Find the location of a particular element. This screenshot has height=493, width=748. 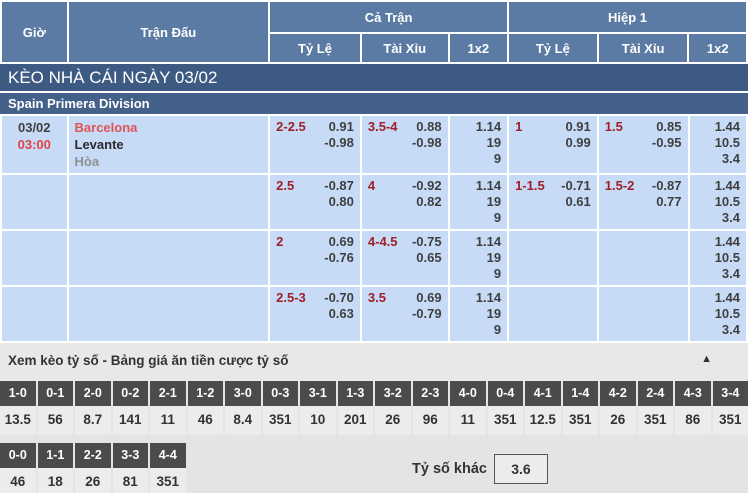

score-option: 4-0 11 is located at coordinates (468, 408).